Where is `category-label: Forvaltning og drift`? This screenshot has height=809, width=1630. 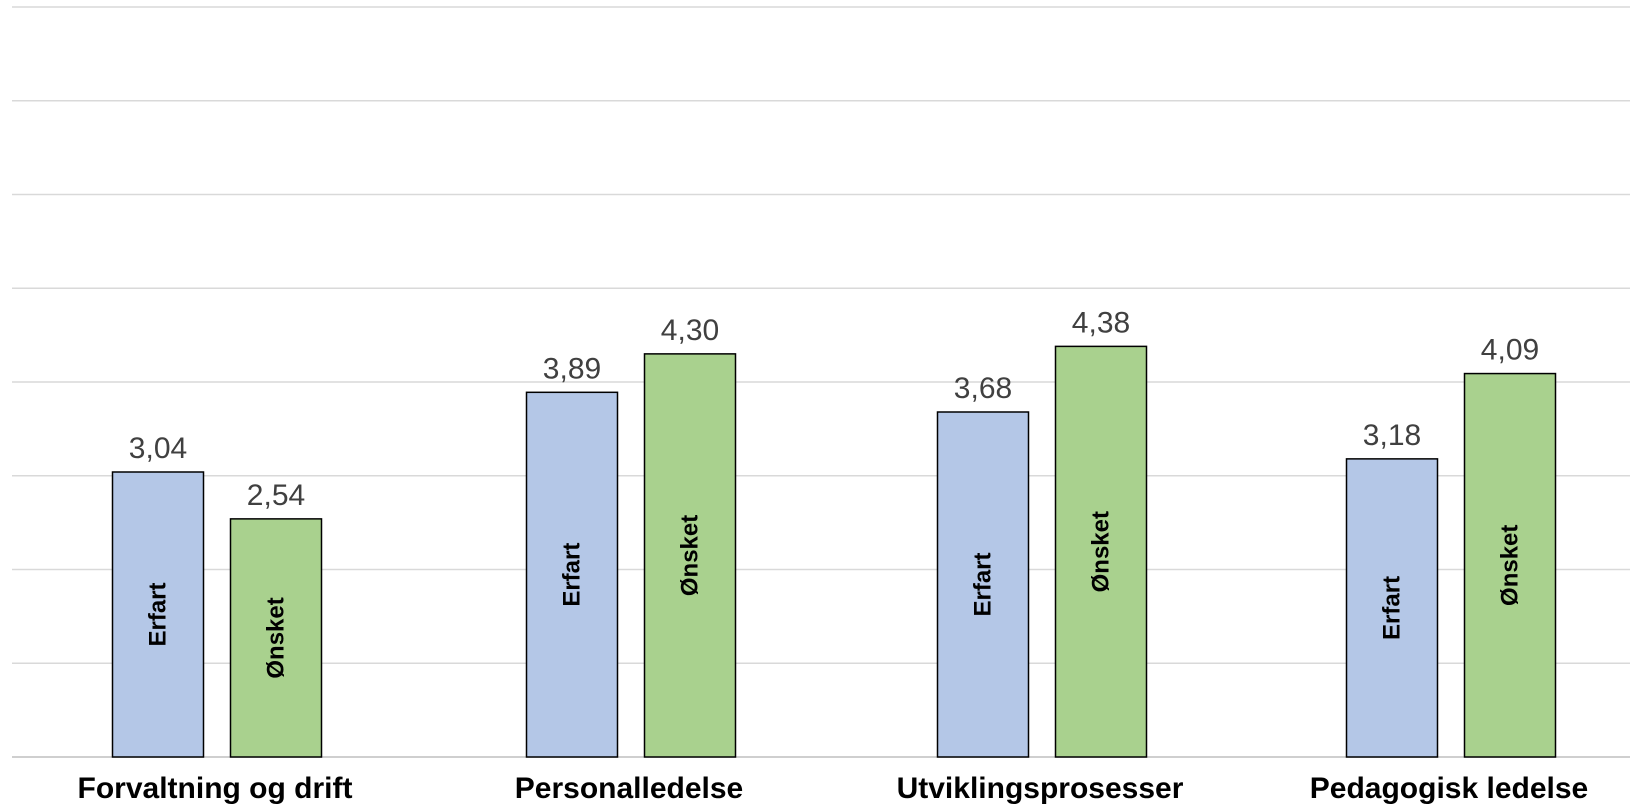
category-label: Forvaltning og drift is located at coordinates (215, 788).